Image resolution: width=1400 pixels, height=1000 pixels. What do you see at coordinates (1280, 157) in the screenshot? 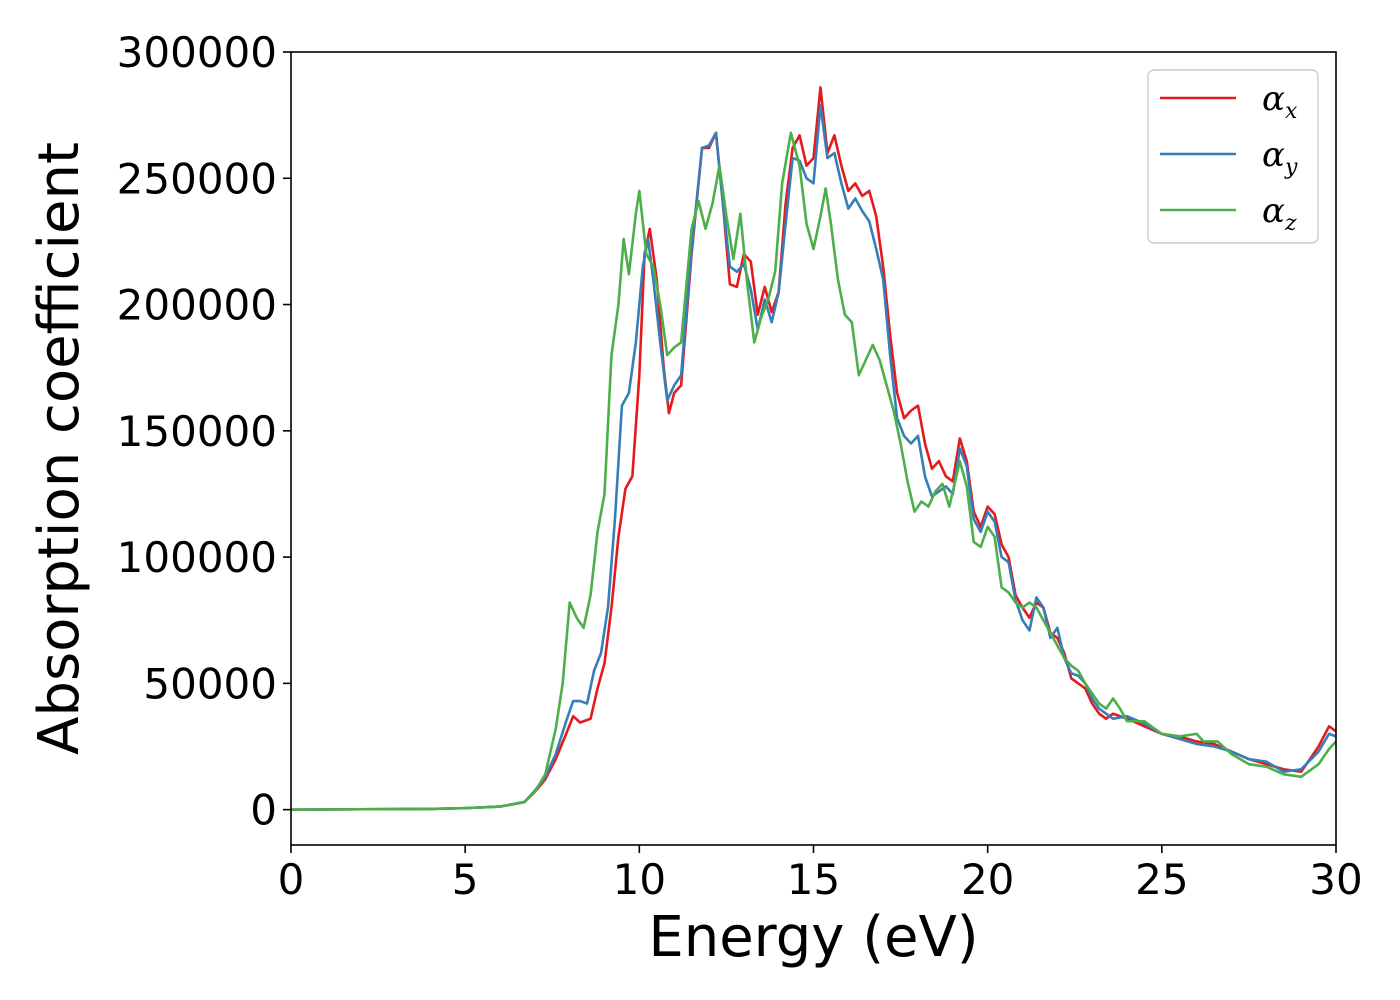
I see `legend-label-y: αy` at bounding box center [1280, 157].